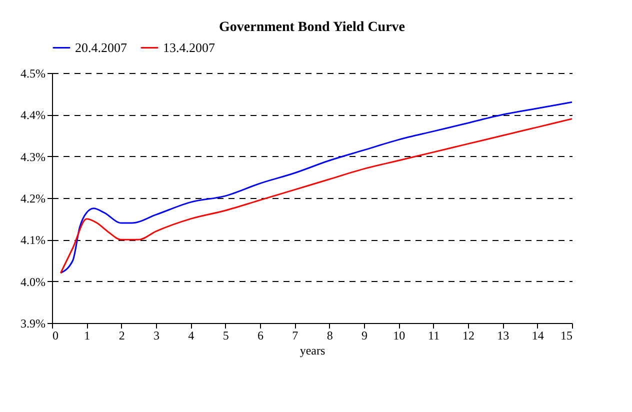 The image size is (632, 412). I want to click on y-tick-label: 4.2%, so click(33, 199).